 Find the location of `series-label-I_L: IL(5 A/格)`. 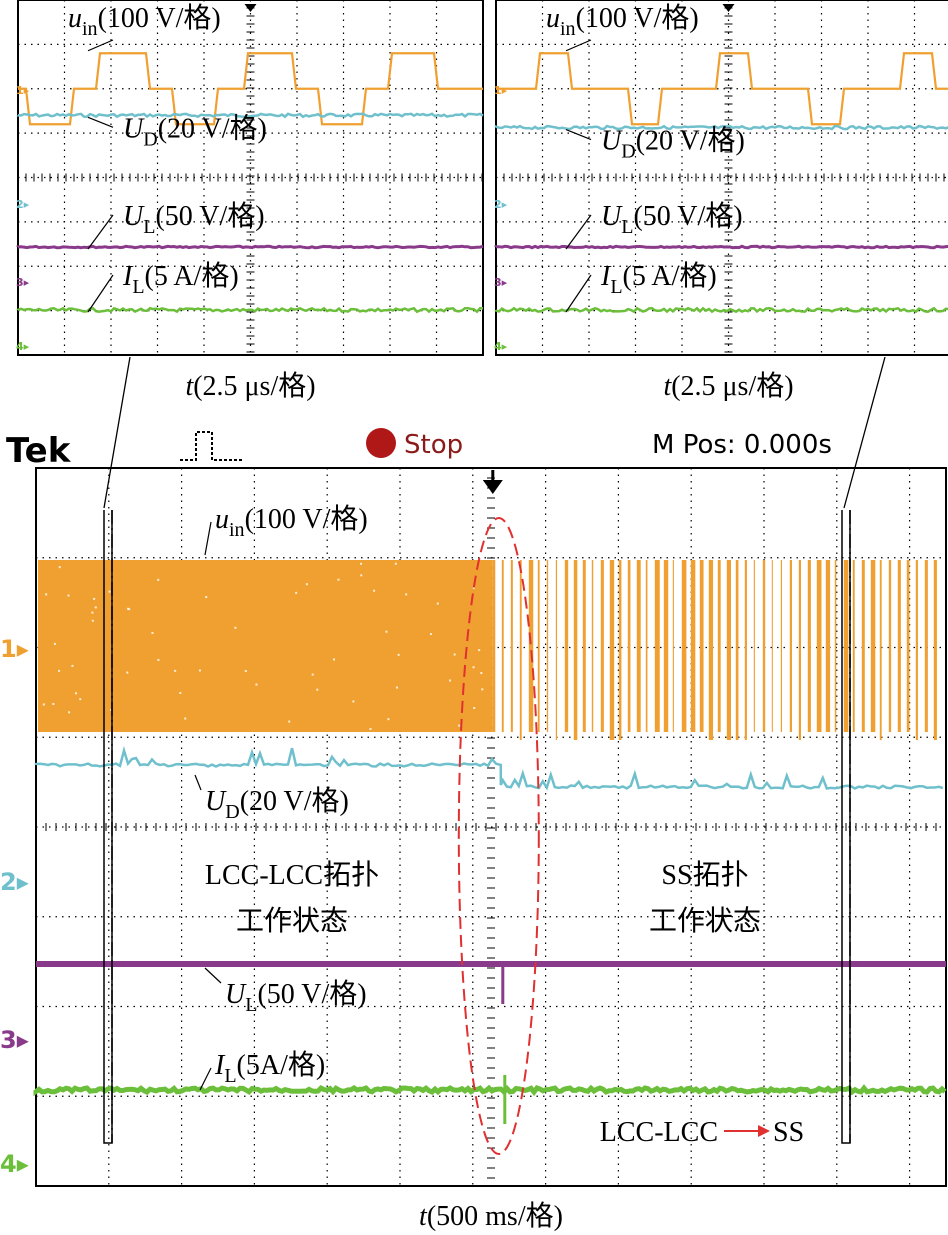

series-label-I_L: IL(5 A/格) is located at coordinates (658, 279).